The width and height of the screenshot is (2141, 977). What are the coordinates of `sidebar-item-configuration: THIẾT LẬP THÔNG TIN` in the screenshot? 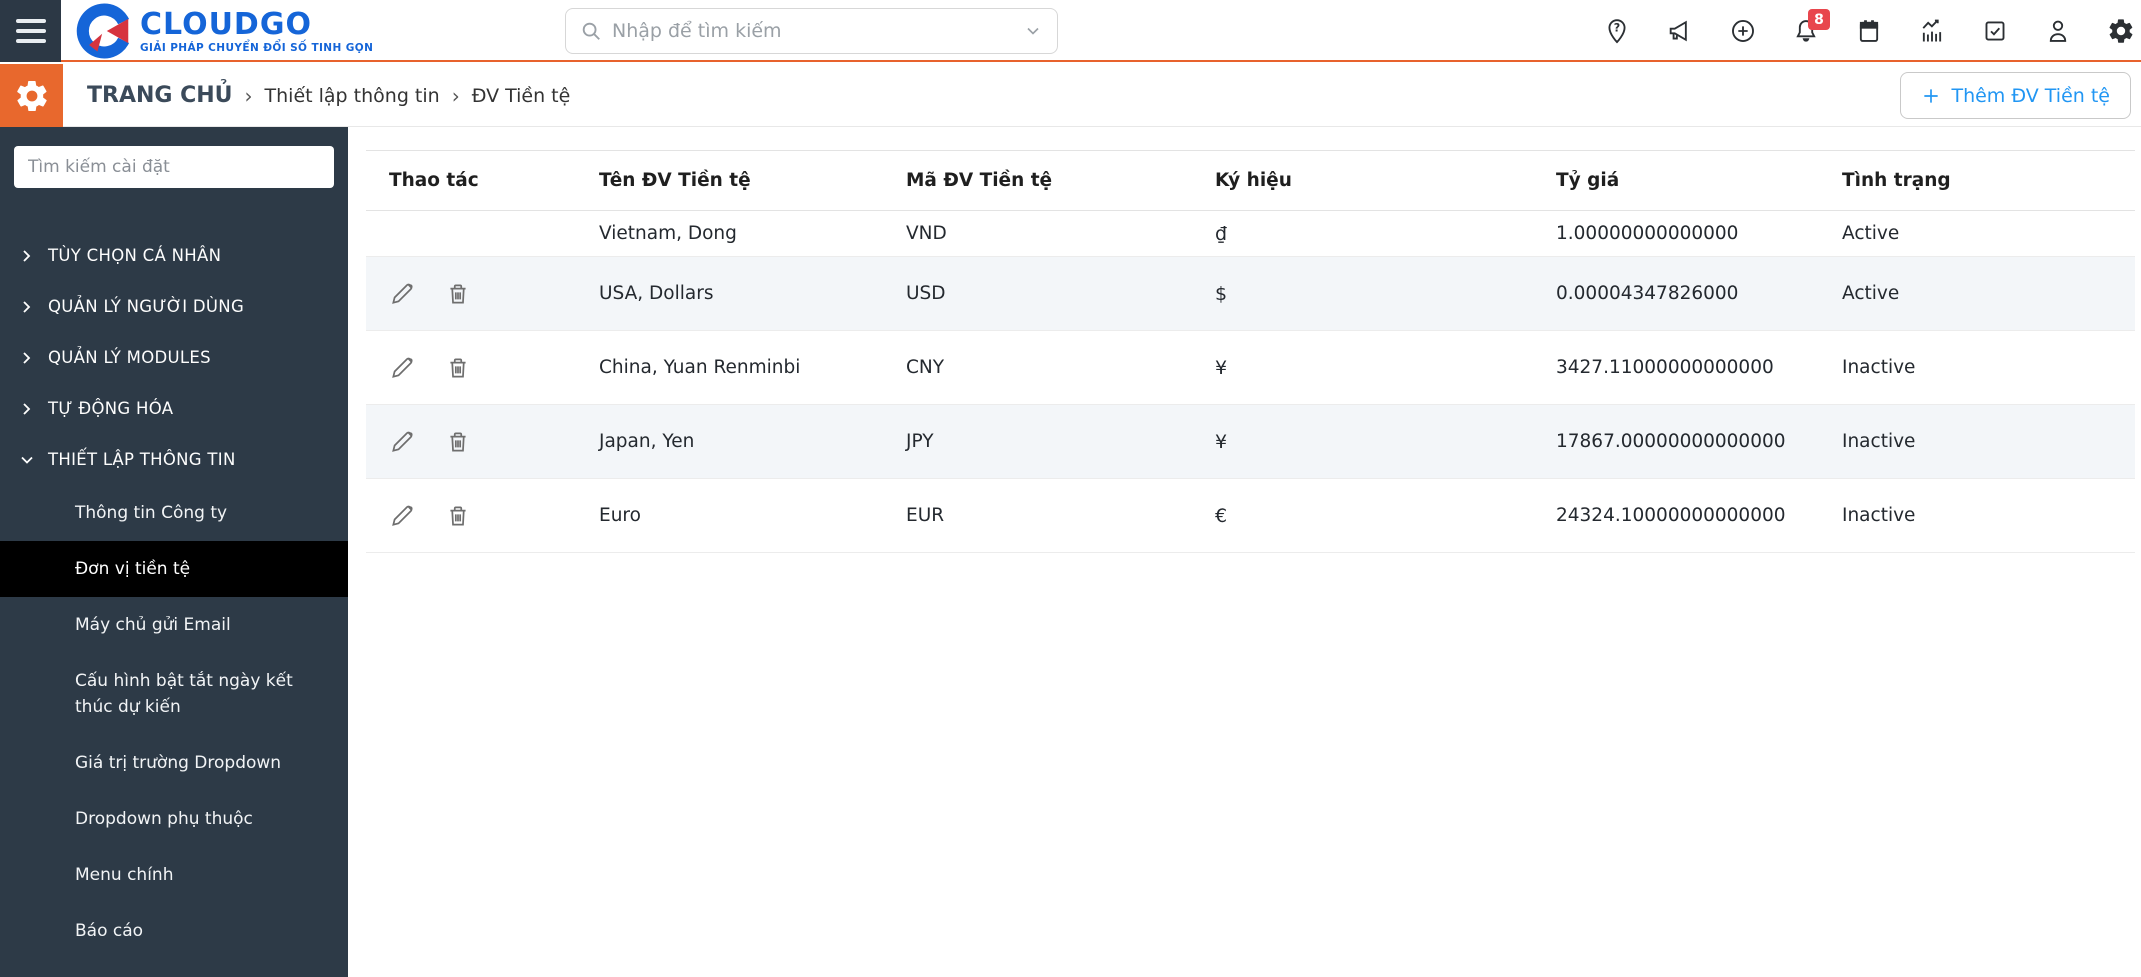 It's located at (174, 459).